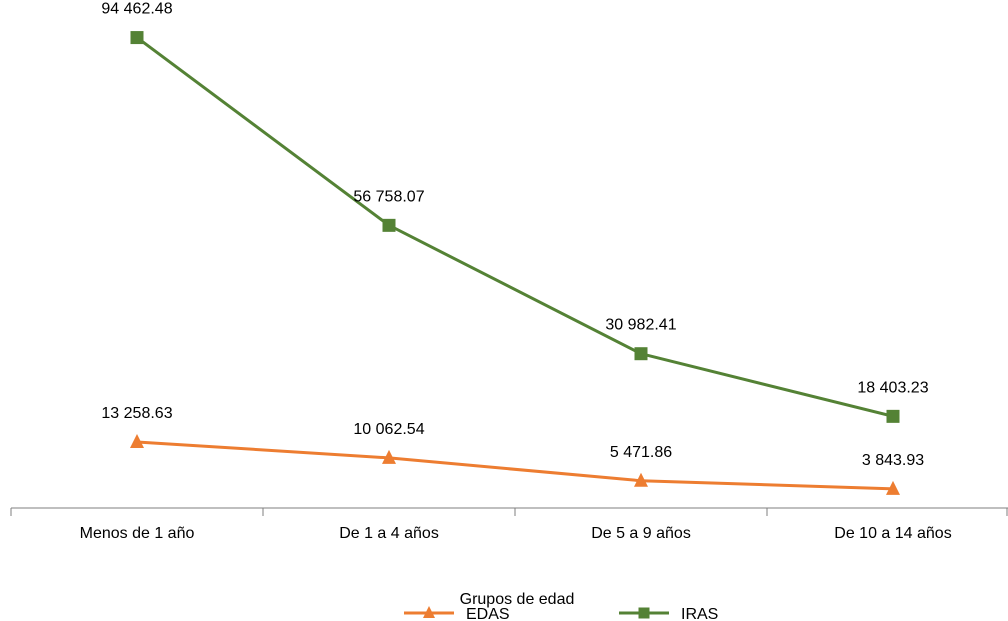 The width and height of the screenshot is (1008, 621). What do you see at coordinates (388, 196) in the screenshot?
I see `data-label: 56 758.07` at bounding box center [388, 196].